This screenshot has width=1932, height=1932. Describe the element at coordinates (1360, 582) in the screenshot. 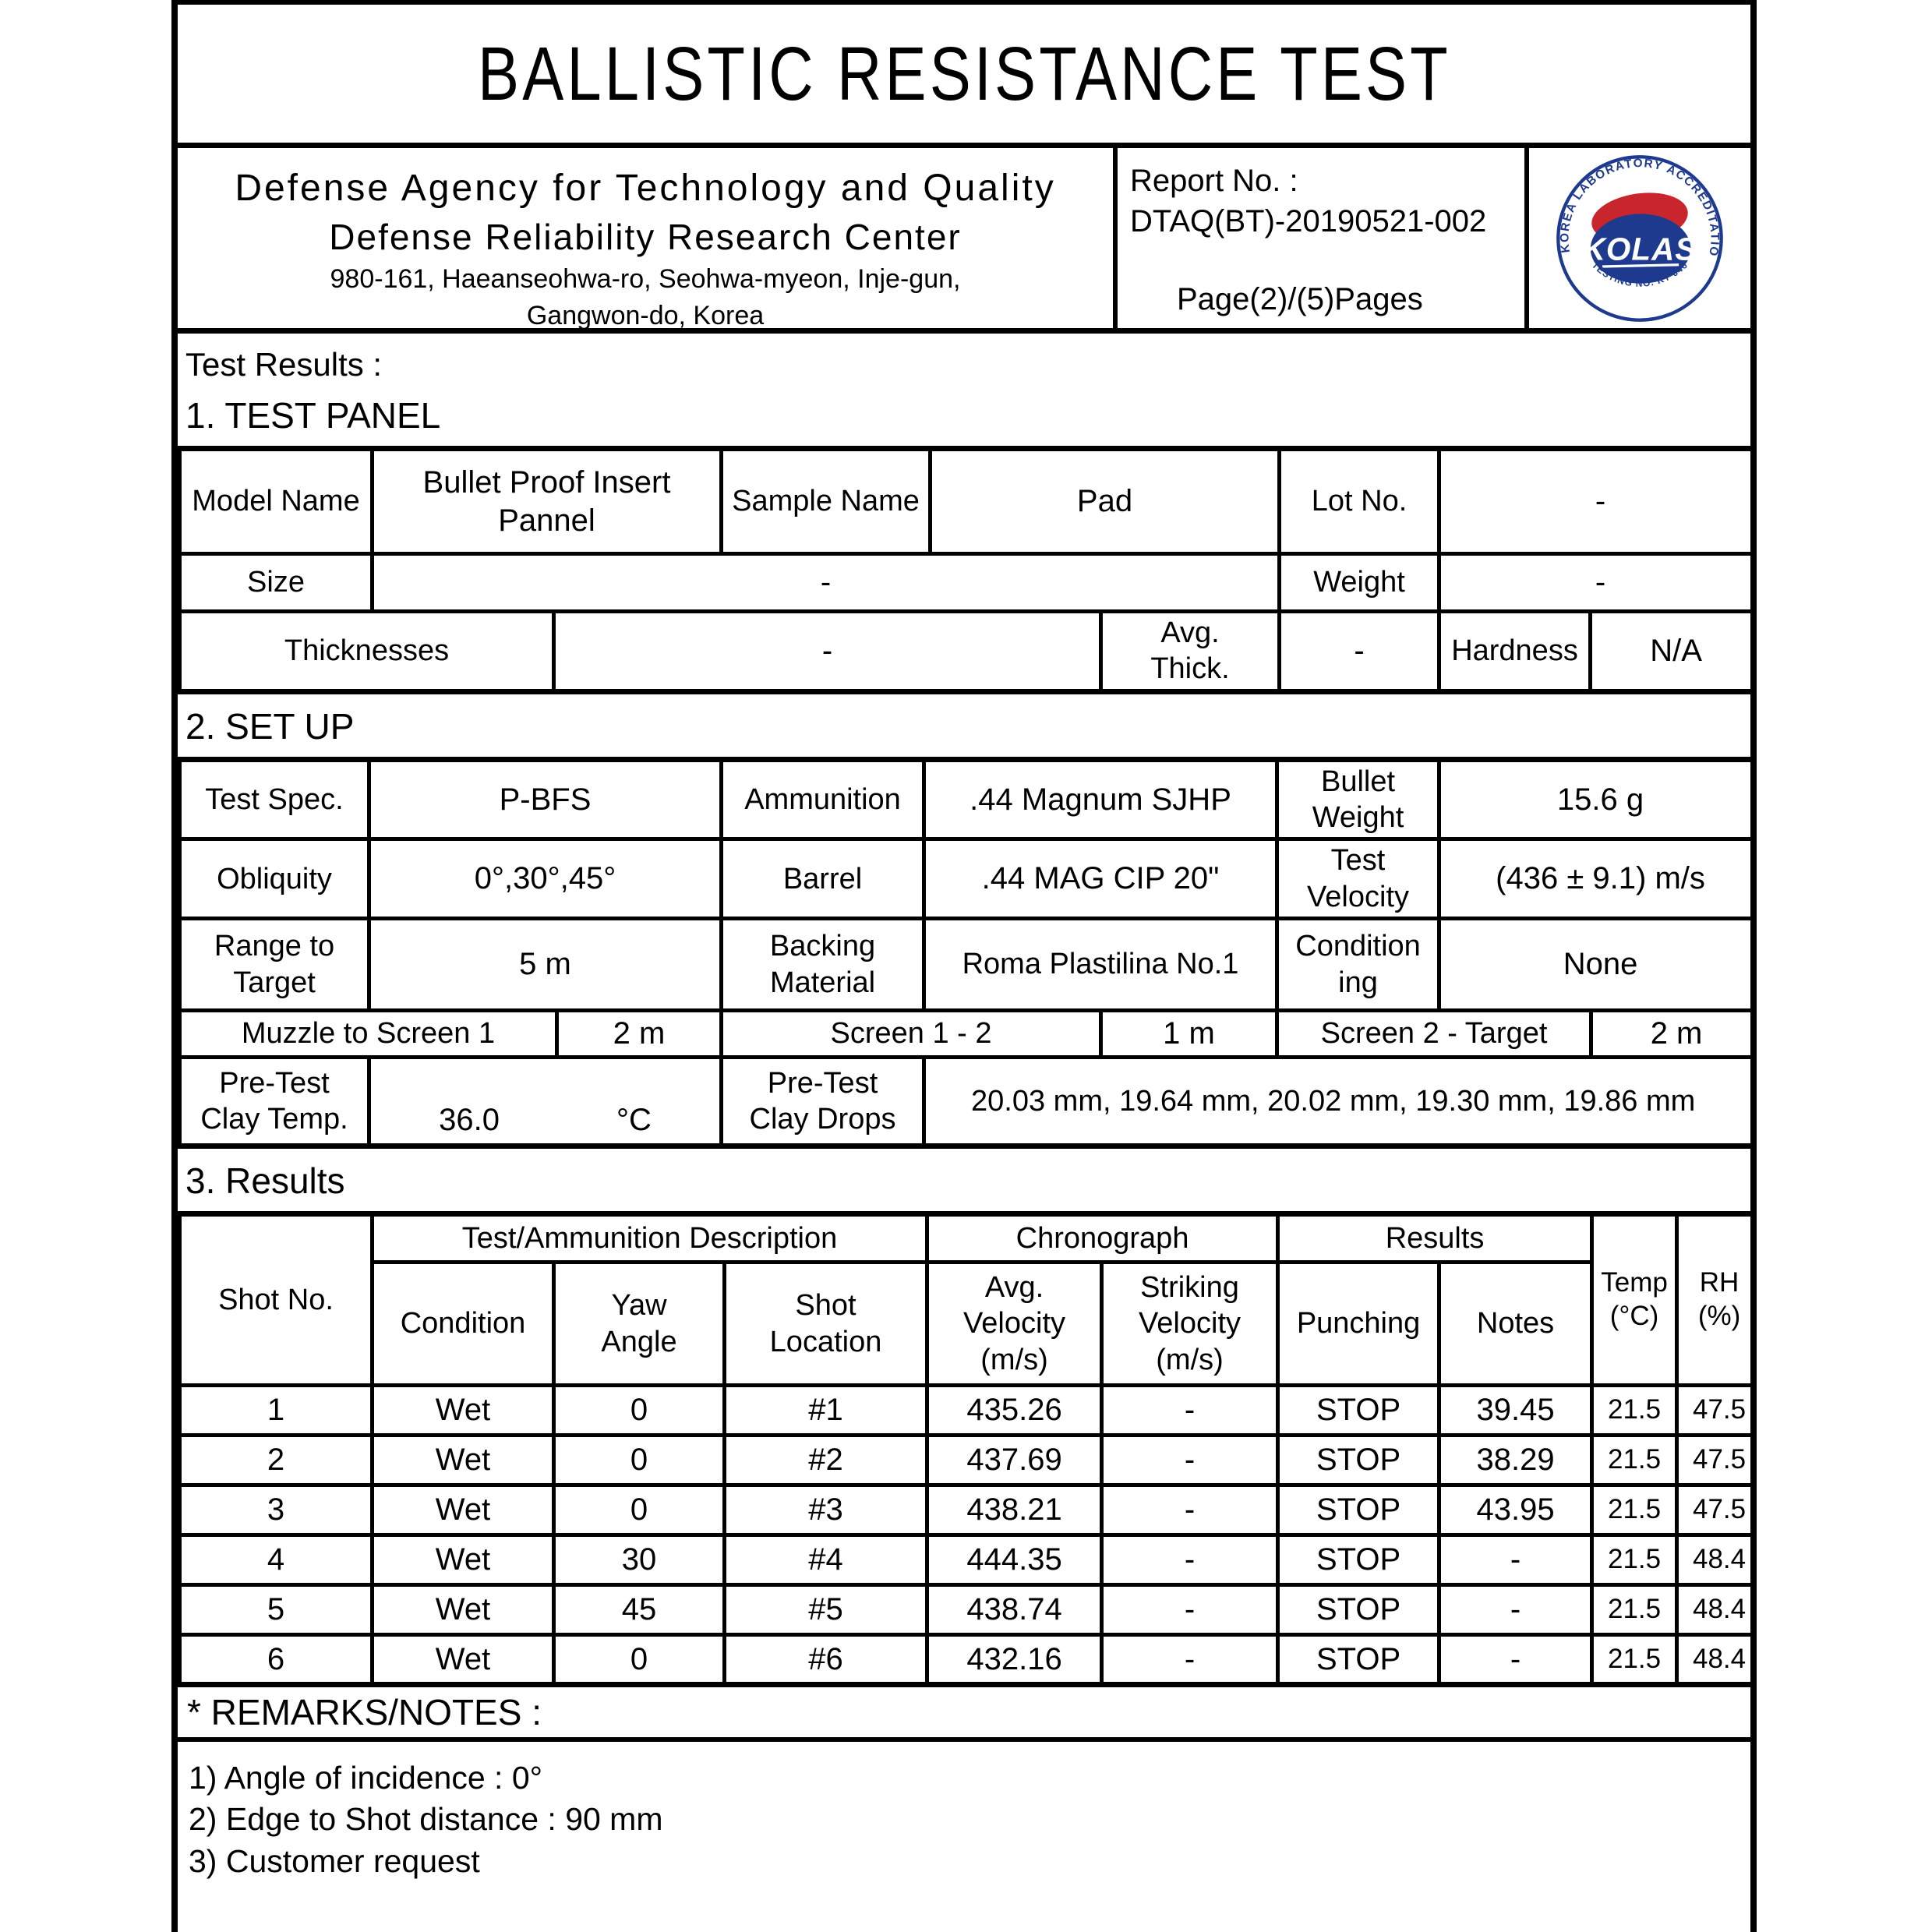

I see `panel-weight-label: Weight` at that location.